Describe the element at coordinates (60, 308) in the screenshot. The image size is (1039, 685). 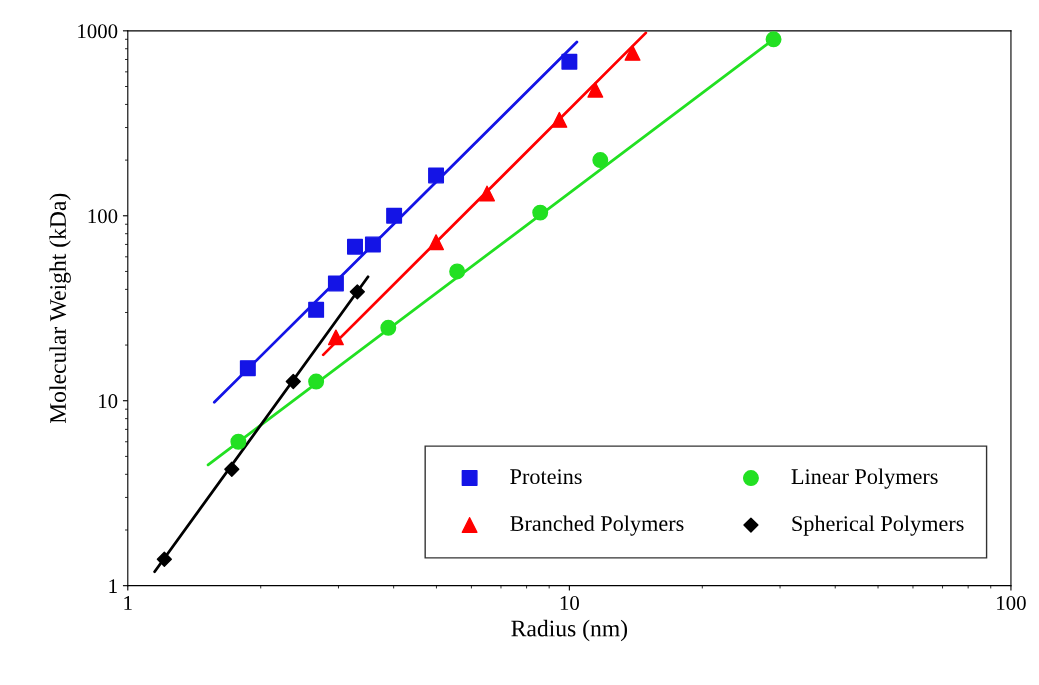
I see `y-axis-title: Molecular Weight (kDa)` at that location.